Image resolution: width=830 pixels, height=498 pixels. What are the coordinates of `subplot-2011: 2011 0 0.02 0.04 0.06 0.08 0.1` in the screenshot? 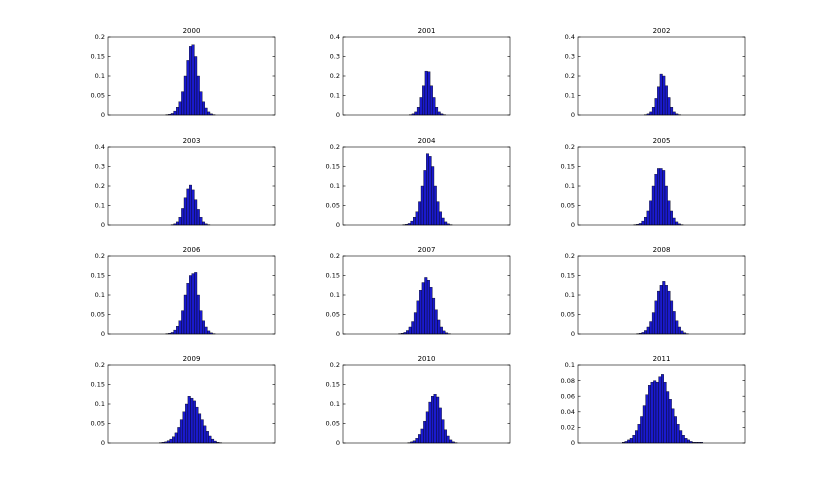 It's located at (653, 401).